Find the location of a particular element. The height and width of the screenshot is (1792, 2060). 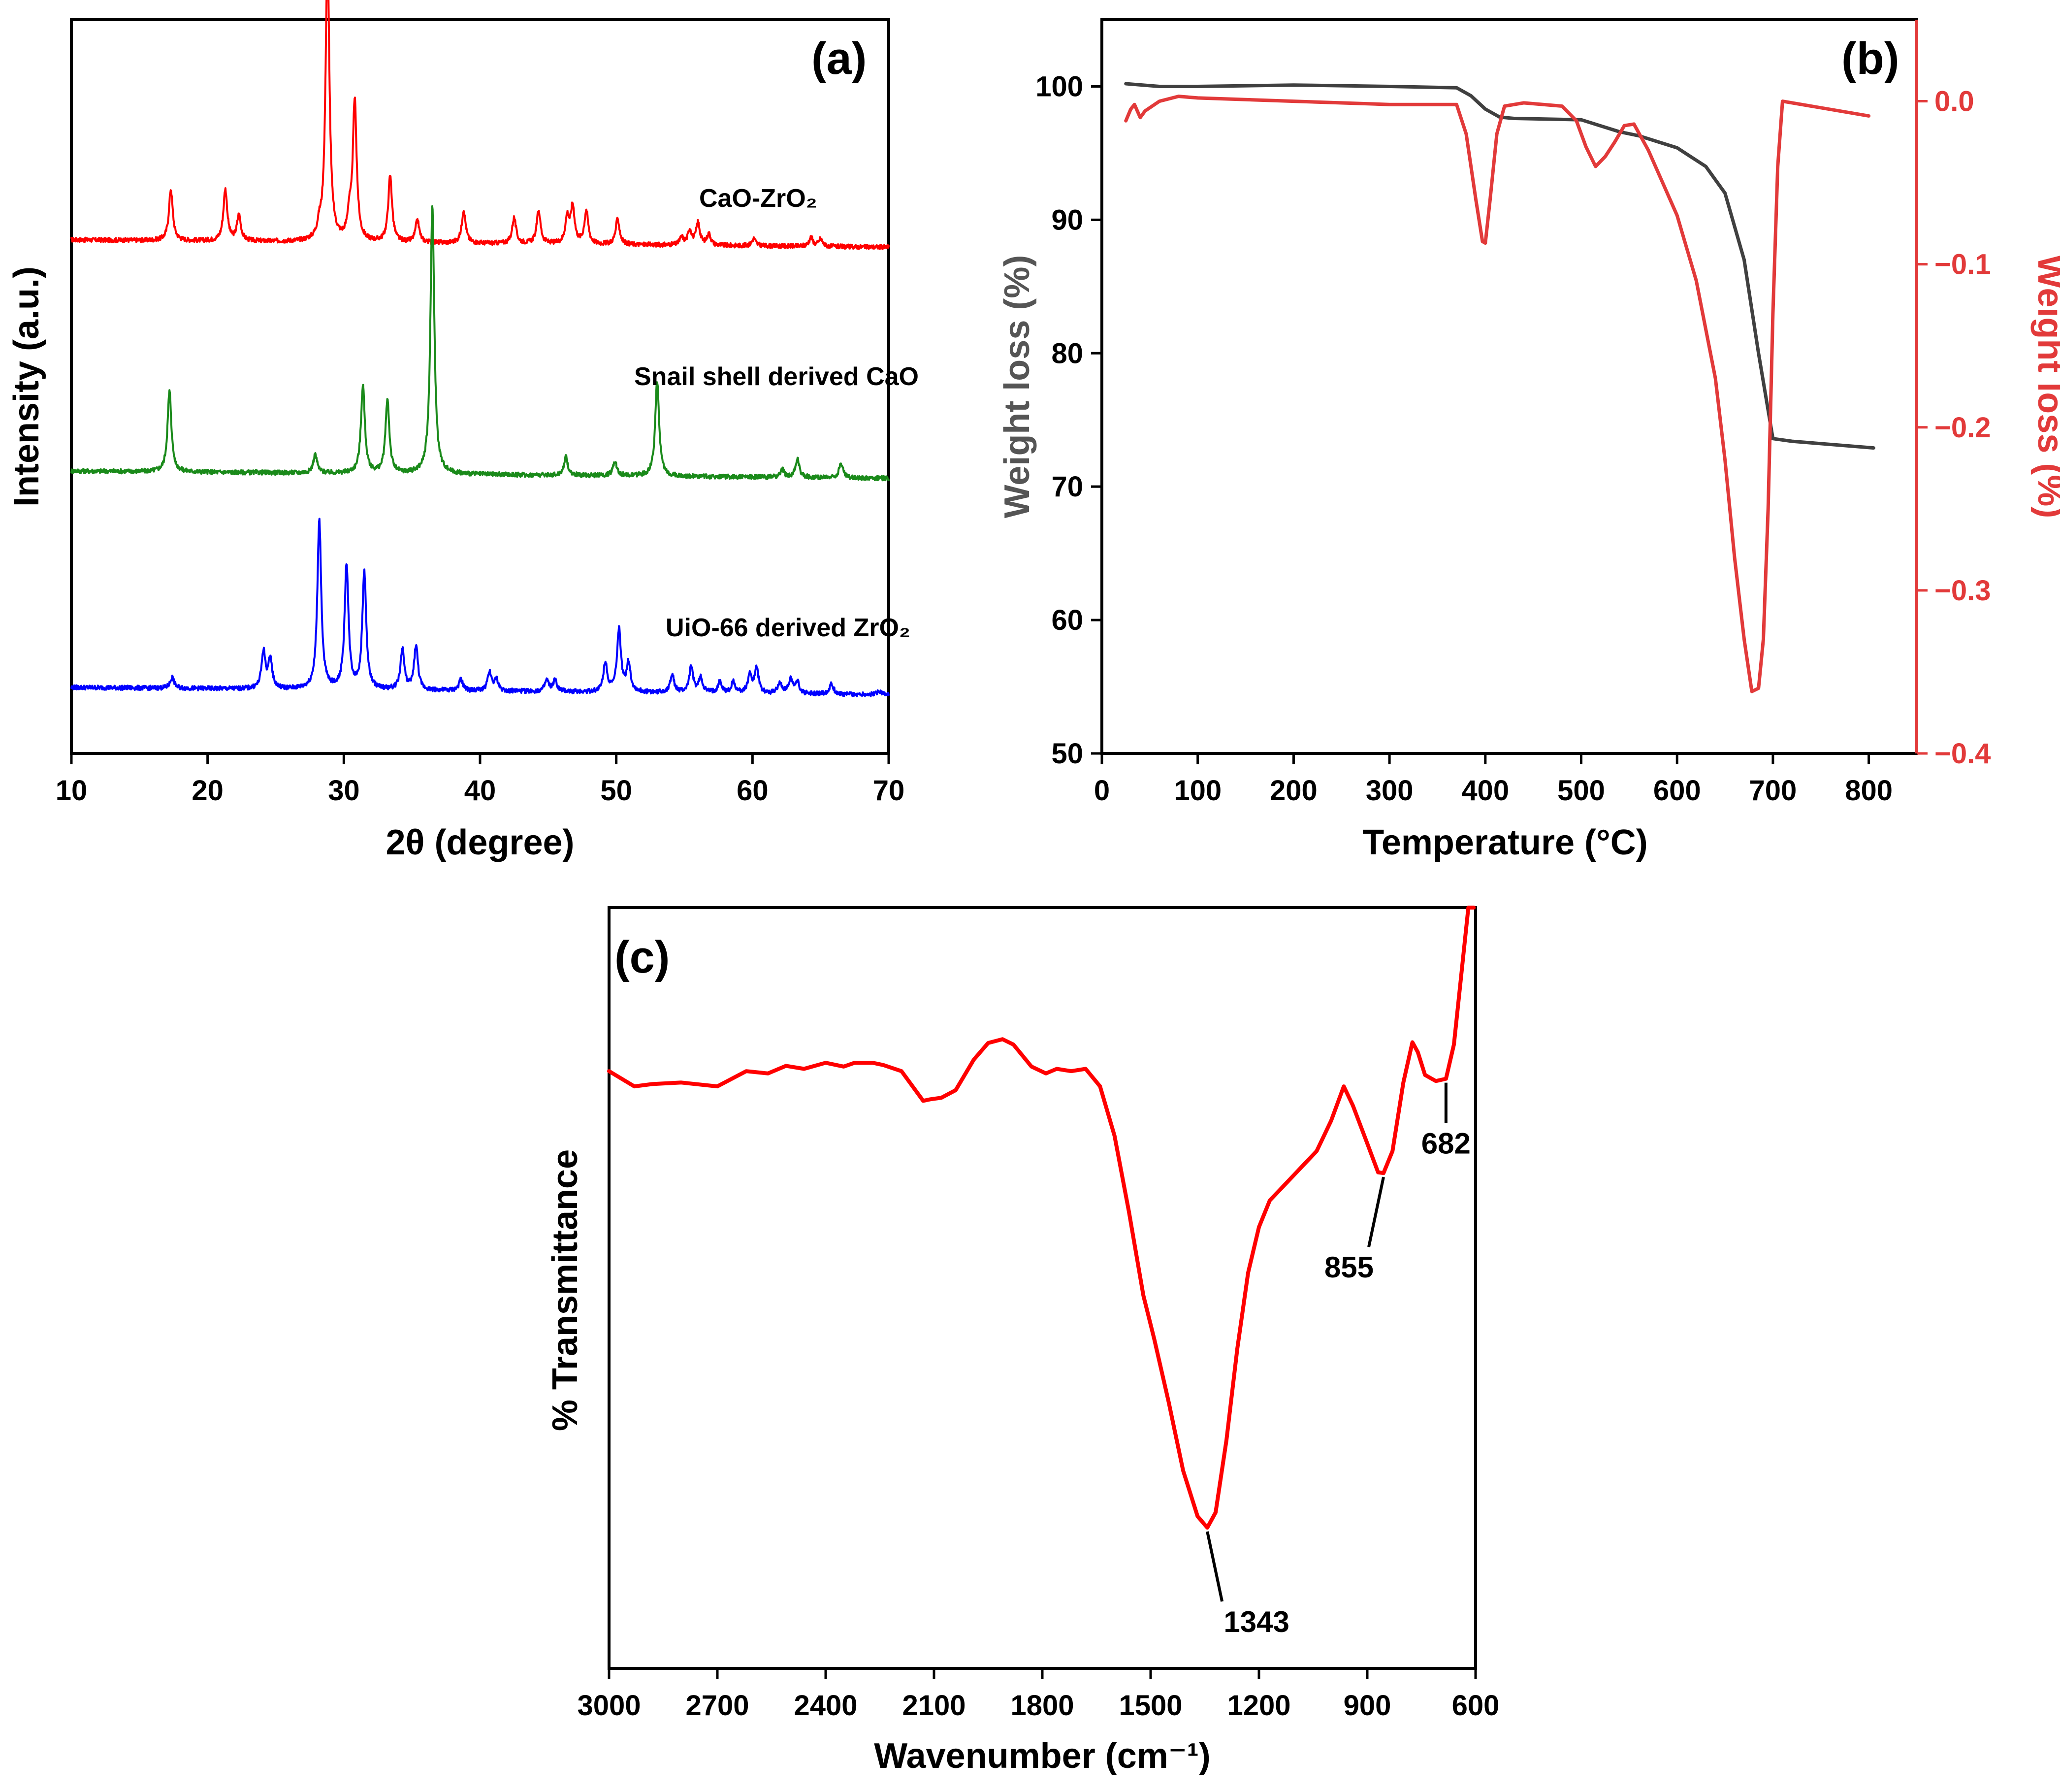

tga-y2-axis-title: Weight loss (%) is located at coordinates (2045, 387).